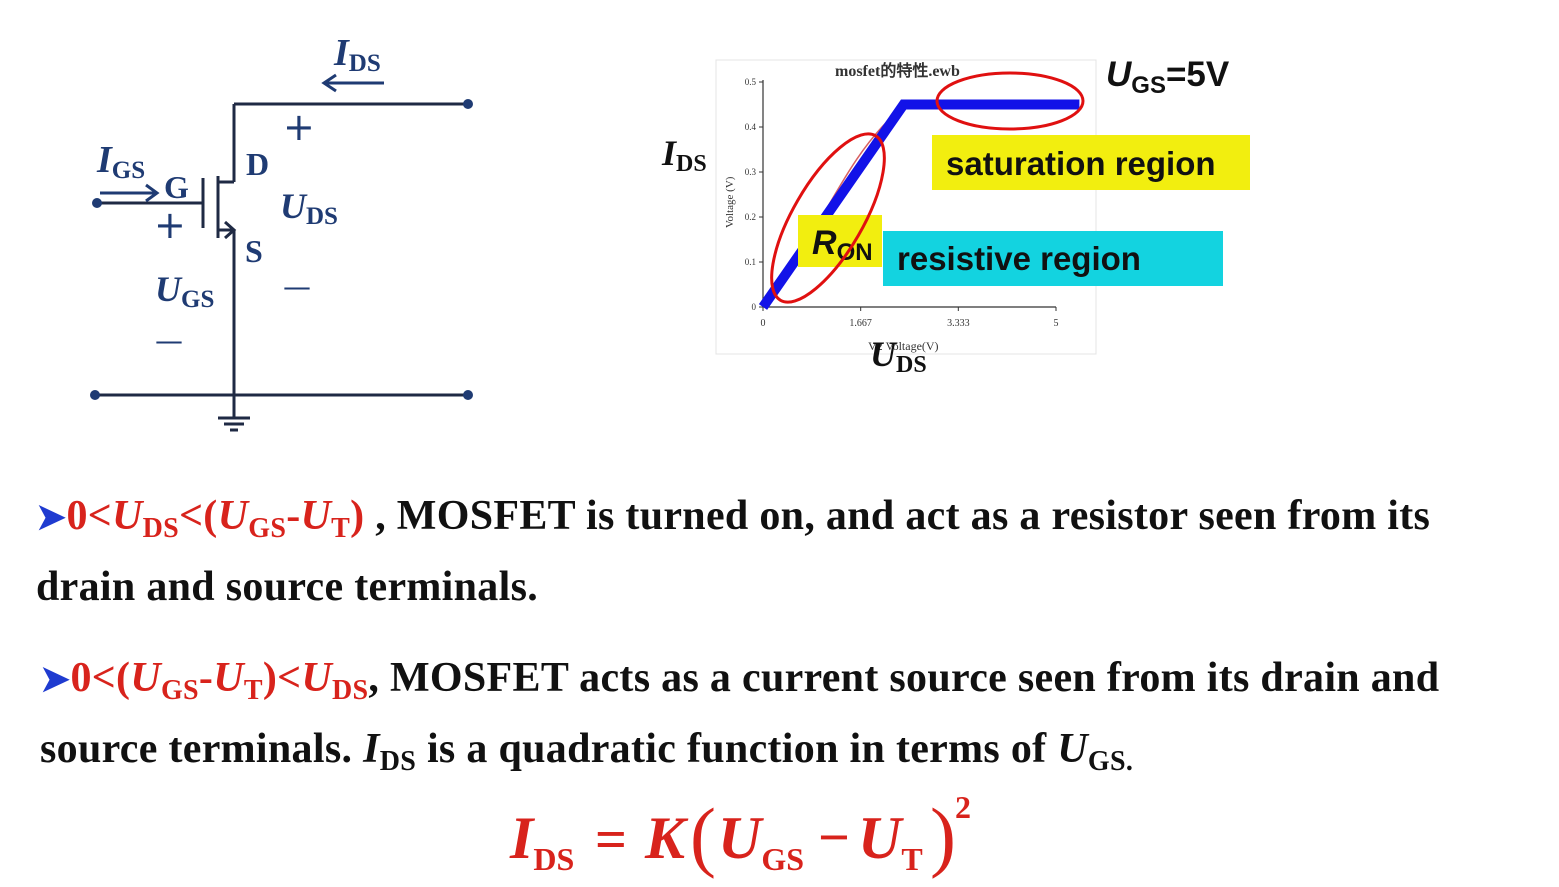 This screenshot has height=887, width=1559. What do you see at coordinates (468, 104) in the screenshot?
I see `terminal-drain` at bounding box center [468, 104].